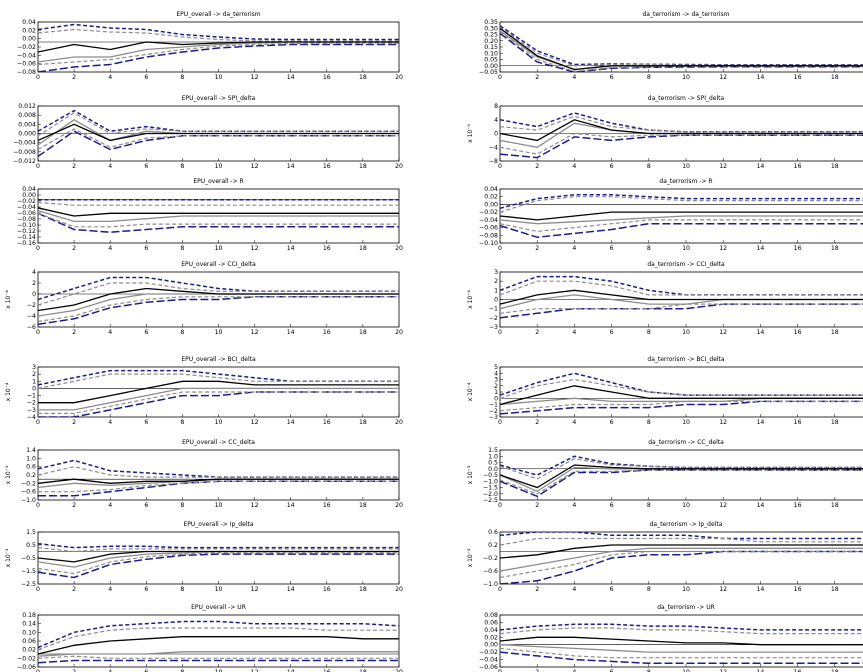 This screenshot has height=672, width=863. What do you see at coordinates (31, 316) in the screenshot?
I see `y-tick-label: −4` at bounding box center [31, 316].